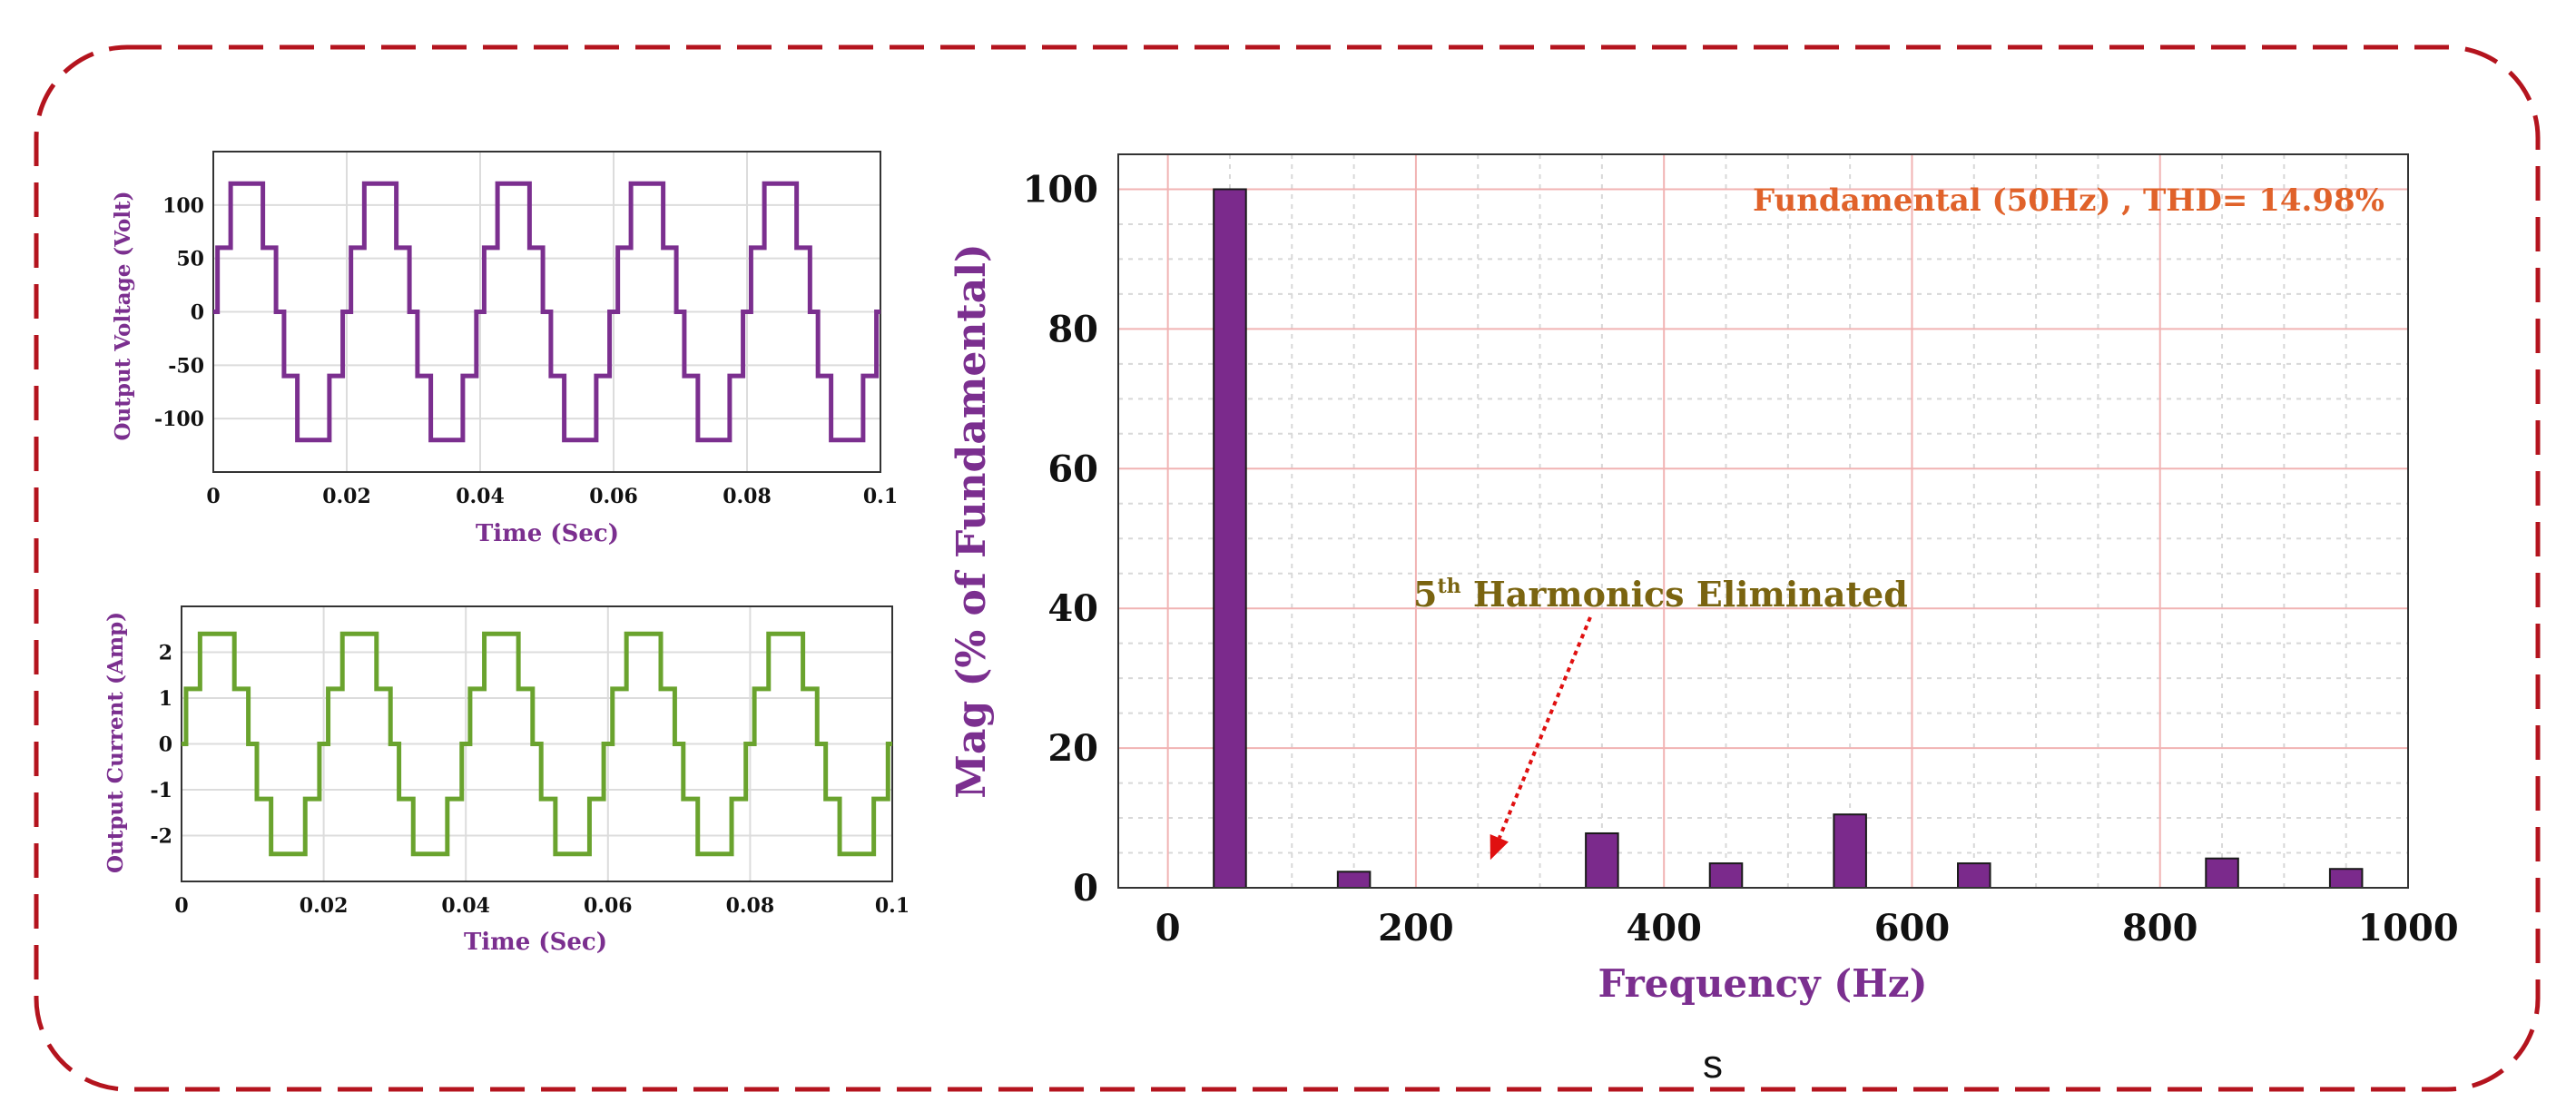 The image size is (2576, 1112). What do you see at coordinates (1072, 329) in the screenshot?
I see `y-tick-label: 80` at bounding box center [1072, 329].